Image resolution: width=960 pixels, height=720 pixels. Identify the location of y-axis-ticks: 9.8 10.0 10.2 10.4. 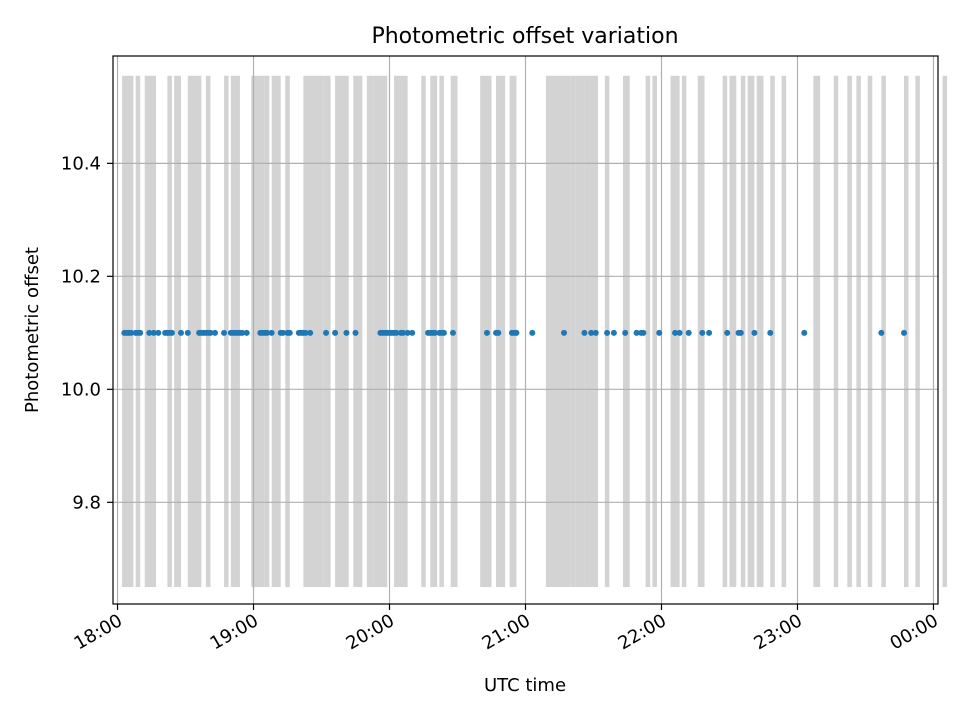
(87, 333).